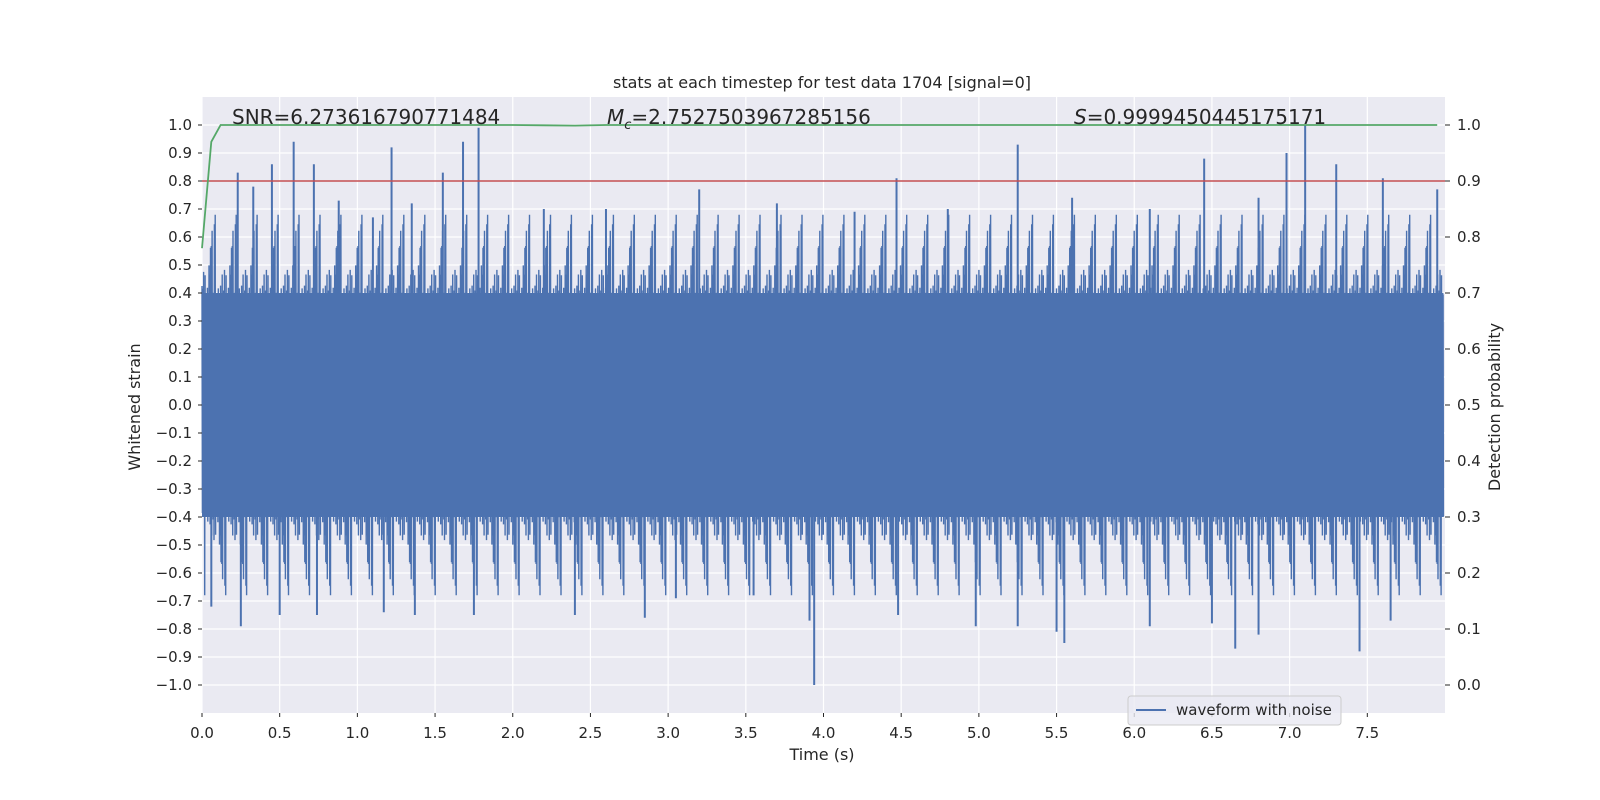 Image resolution: width=1600 pixels, height=800 pixels. Describe the element at coordinates (1469, 573) in the screenshot. I see `y2-tick-label: 0.2` at that location.